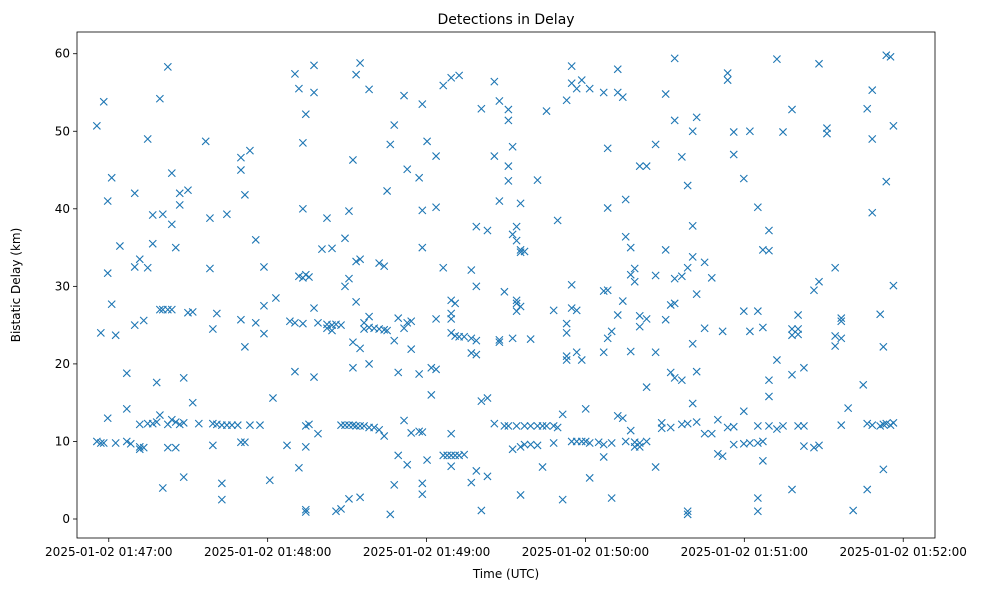  What do you see at coordinates (66, 286) in the screenshot?
I see `y-axis: 0 10 20 30 40 50 60` at bounding box center [66, 286].